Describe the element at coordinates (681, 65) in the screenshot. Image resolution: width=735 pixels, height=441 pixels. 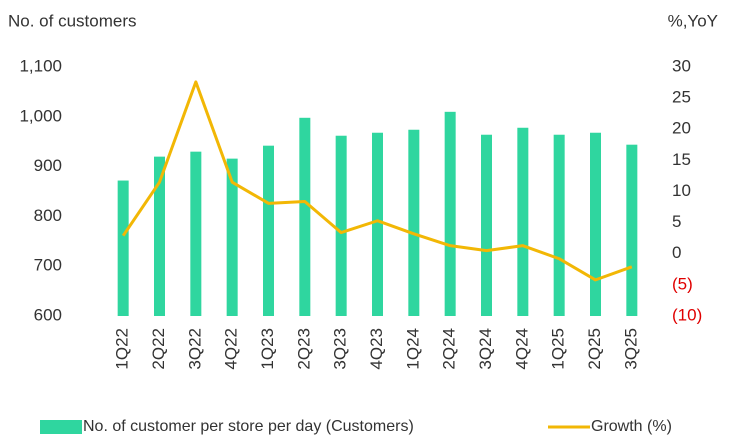
I see `y2-tick-label: 30` at that location.